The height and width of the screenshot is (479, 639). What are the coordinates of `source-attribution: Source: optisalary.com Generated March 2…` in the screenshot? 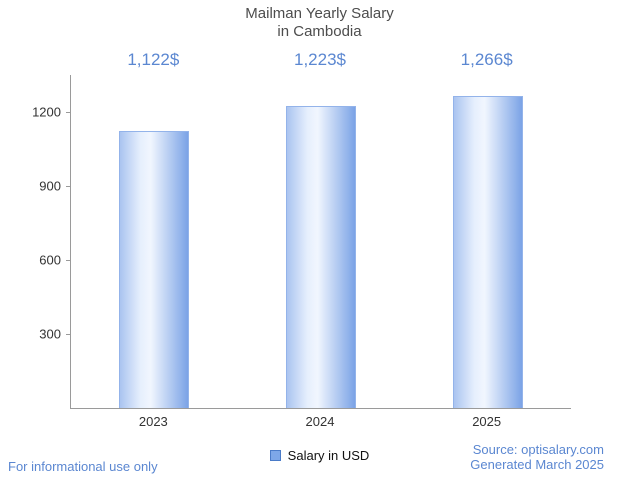 It's located at (537, 457).